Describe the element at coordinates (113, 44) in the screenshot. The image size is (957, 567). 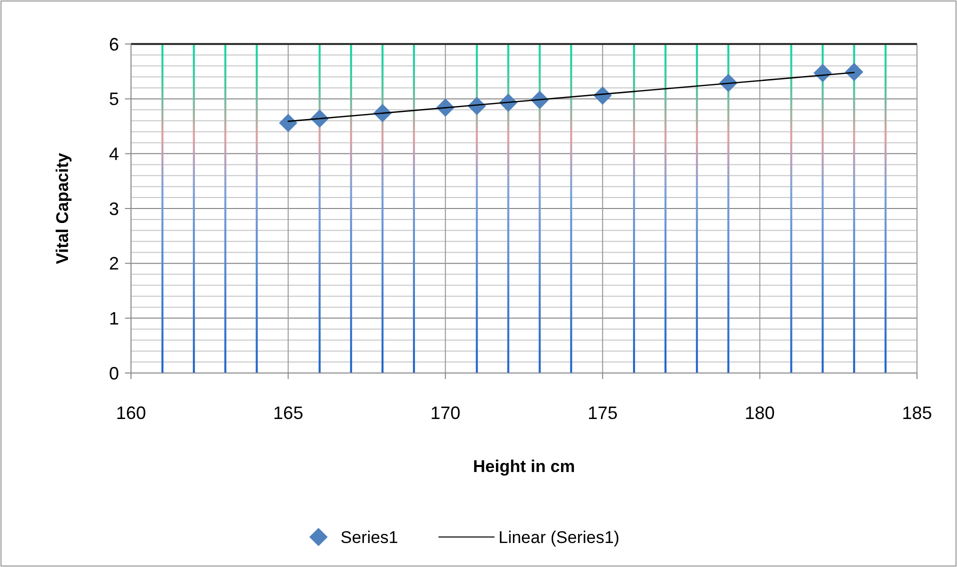
I see `y-tick-label: 6` at that location.